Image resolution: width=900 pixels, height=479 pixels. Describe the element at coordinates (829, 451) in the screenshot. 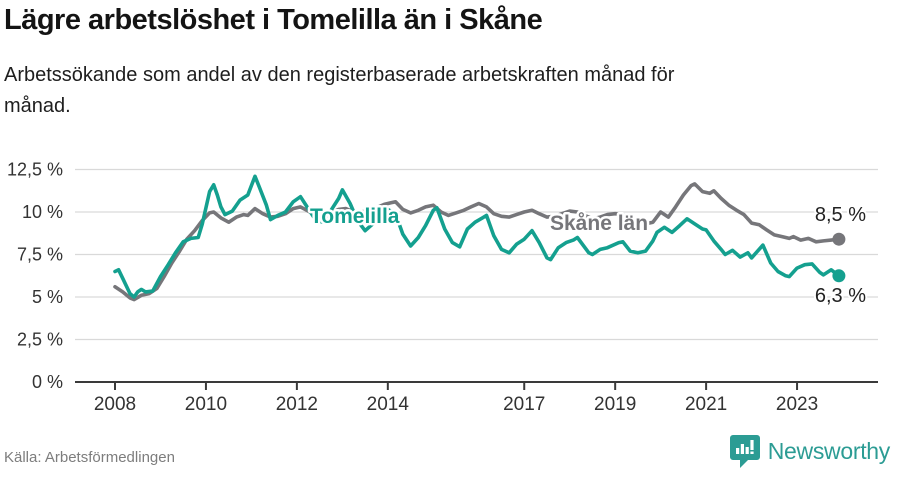

I see `newsworthy-wordmark: Newsworthy` at that location.